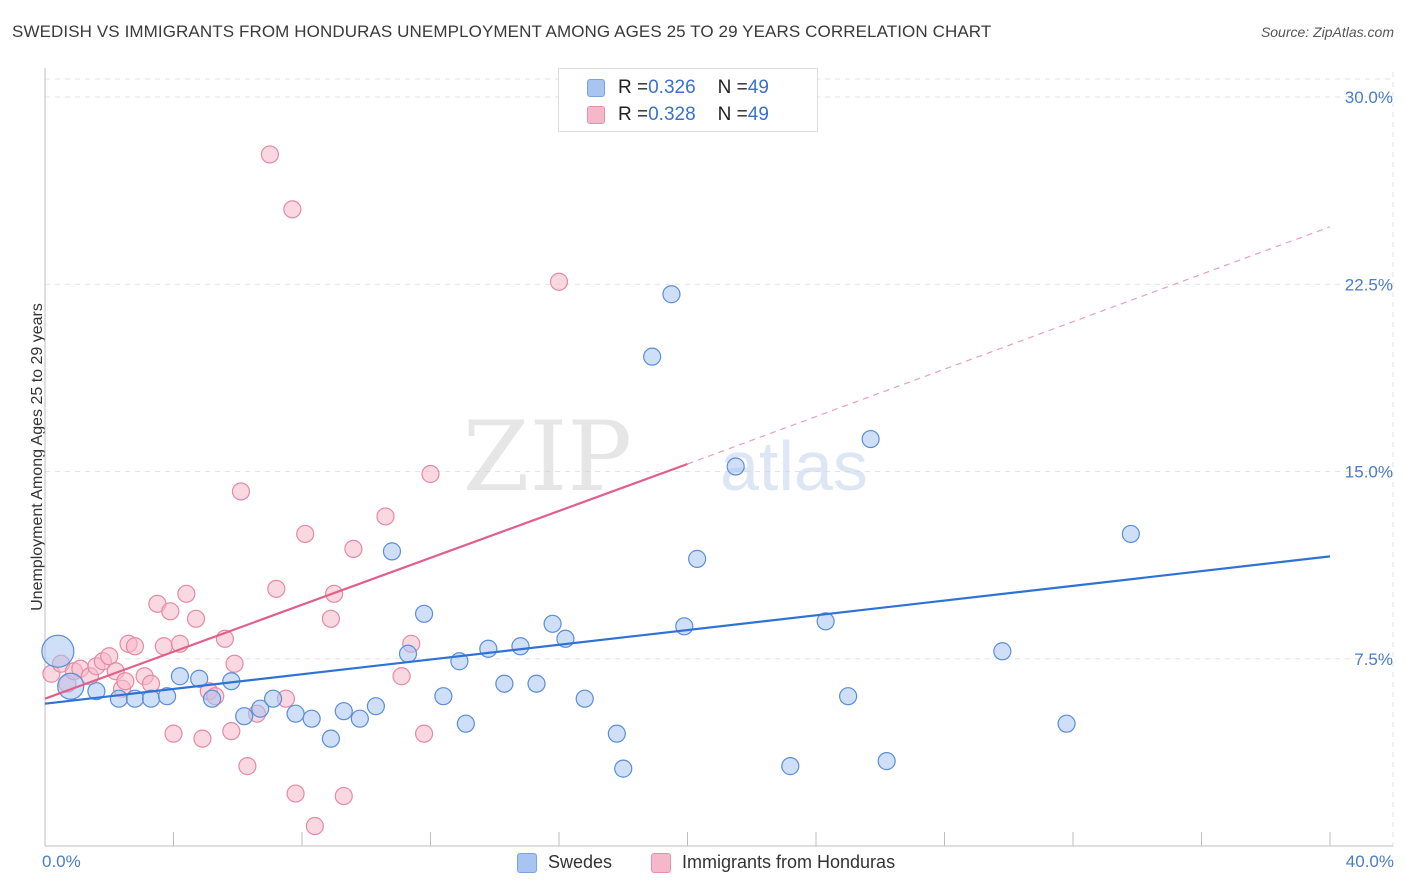 The width and height of the screenshot is (1406, 892). Describe the element at coordinates (1373, 659) in the screenshot. I see `y-tick-label: 7.5%` at that location.